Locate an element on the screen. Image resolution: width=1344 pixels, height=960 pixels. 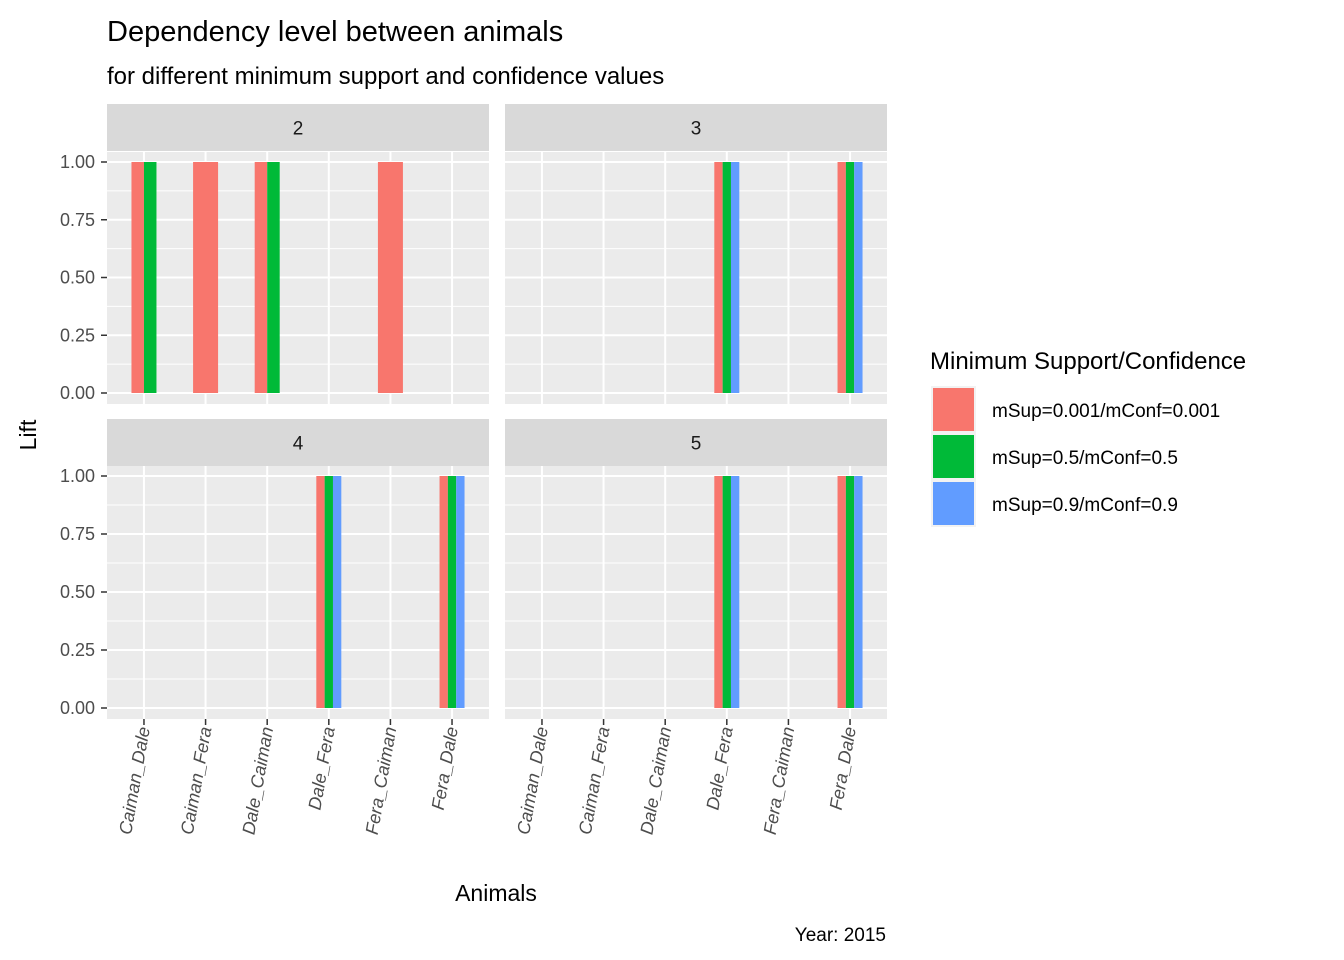
facet-strip-label: 5 is located at coordinates (696, 444).